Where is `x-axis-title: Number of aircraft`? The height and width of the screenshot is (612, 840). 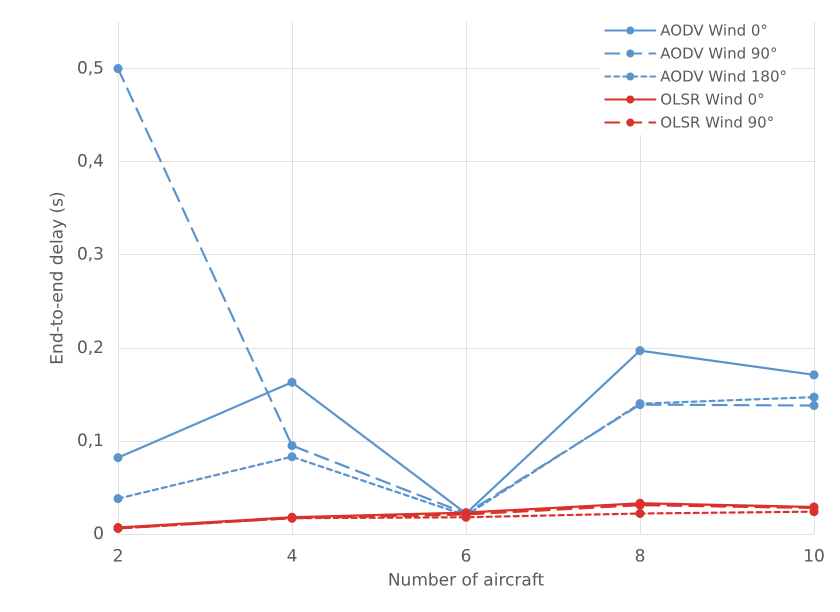
x-axis-title: Number of aircraft is located at coordinates (466, 580).